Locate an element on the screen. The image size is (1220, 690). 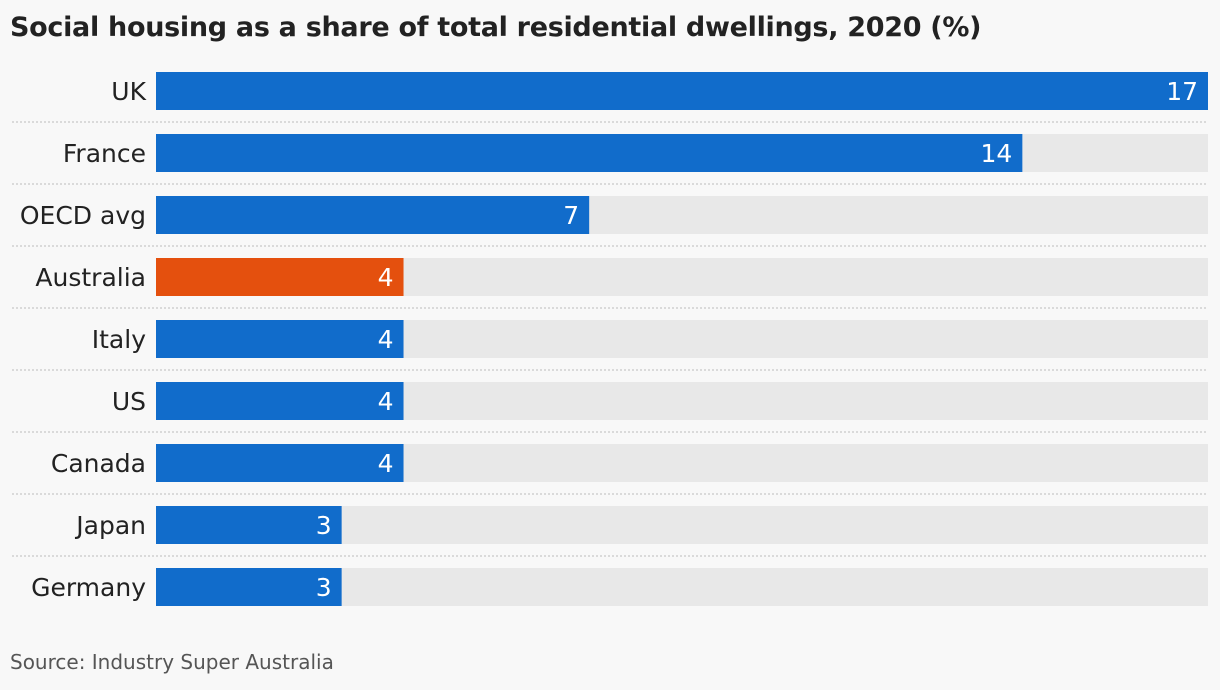
category-label-canada: Canada is located at coordinates (98, 463).